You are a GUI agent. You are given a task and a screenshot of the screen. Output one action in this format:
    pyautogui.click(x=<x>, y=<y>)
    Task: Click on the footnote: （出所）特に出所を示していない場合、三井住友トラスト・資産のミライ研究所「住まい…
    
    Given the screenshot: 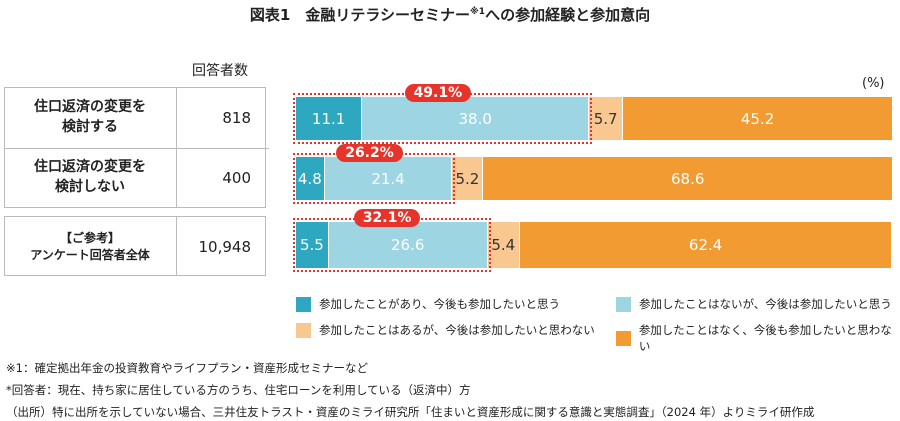 What is the action you would take?
    pyautogui.click(x=410, y=412)
    